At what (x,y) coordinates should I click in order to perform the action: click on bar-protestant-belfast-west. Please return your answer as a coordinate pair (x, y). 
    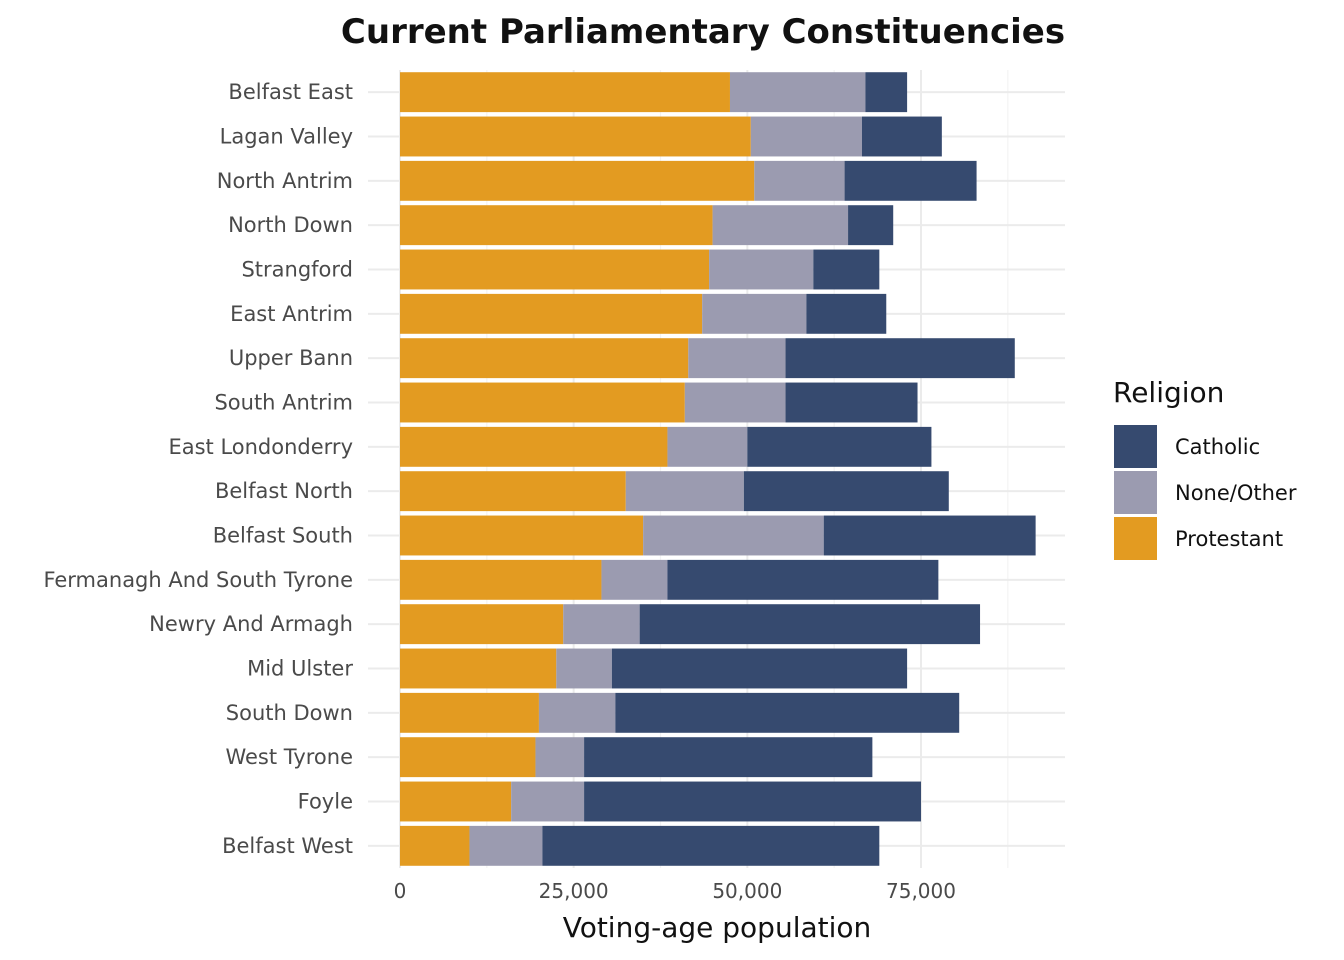
    Looking at the image, I should click on (435, 845).